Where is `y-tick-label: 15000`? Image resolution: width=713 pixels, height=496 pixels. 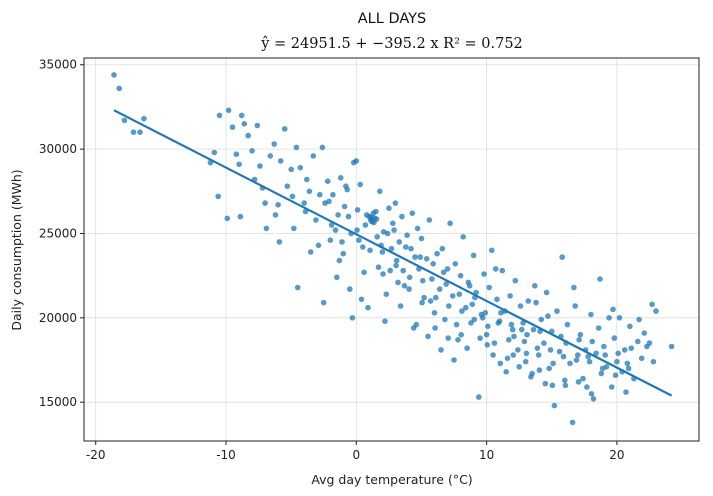 y-tick-label: 15000 is located at coordinates (58, 402).